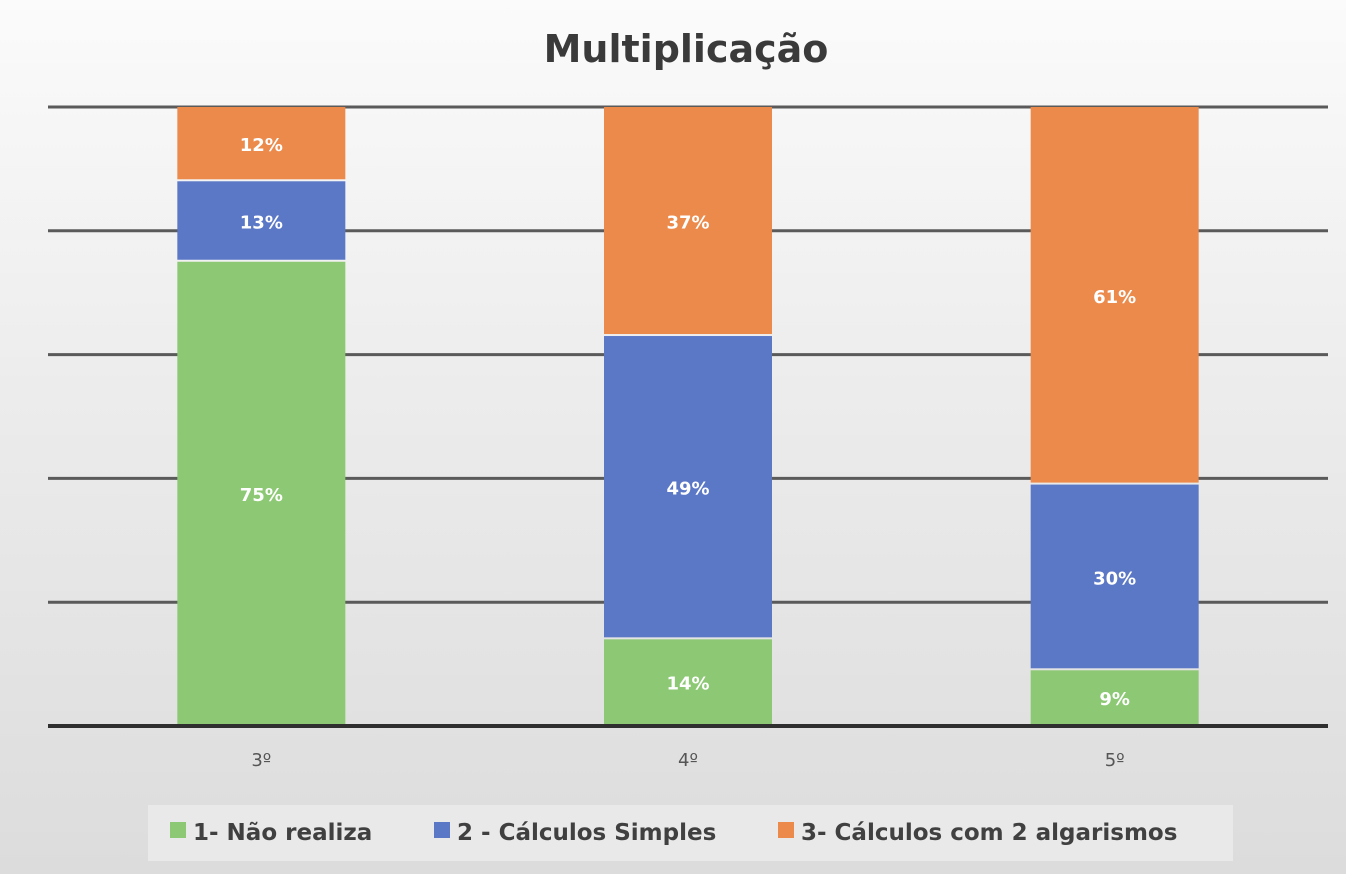 The width and height of the screenshot is (1346, 874). Describe the element at coordinates (261, 760) in the screenshot. I see `x-tick-label: 3º` at that location.